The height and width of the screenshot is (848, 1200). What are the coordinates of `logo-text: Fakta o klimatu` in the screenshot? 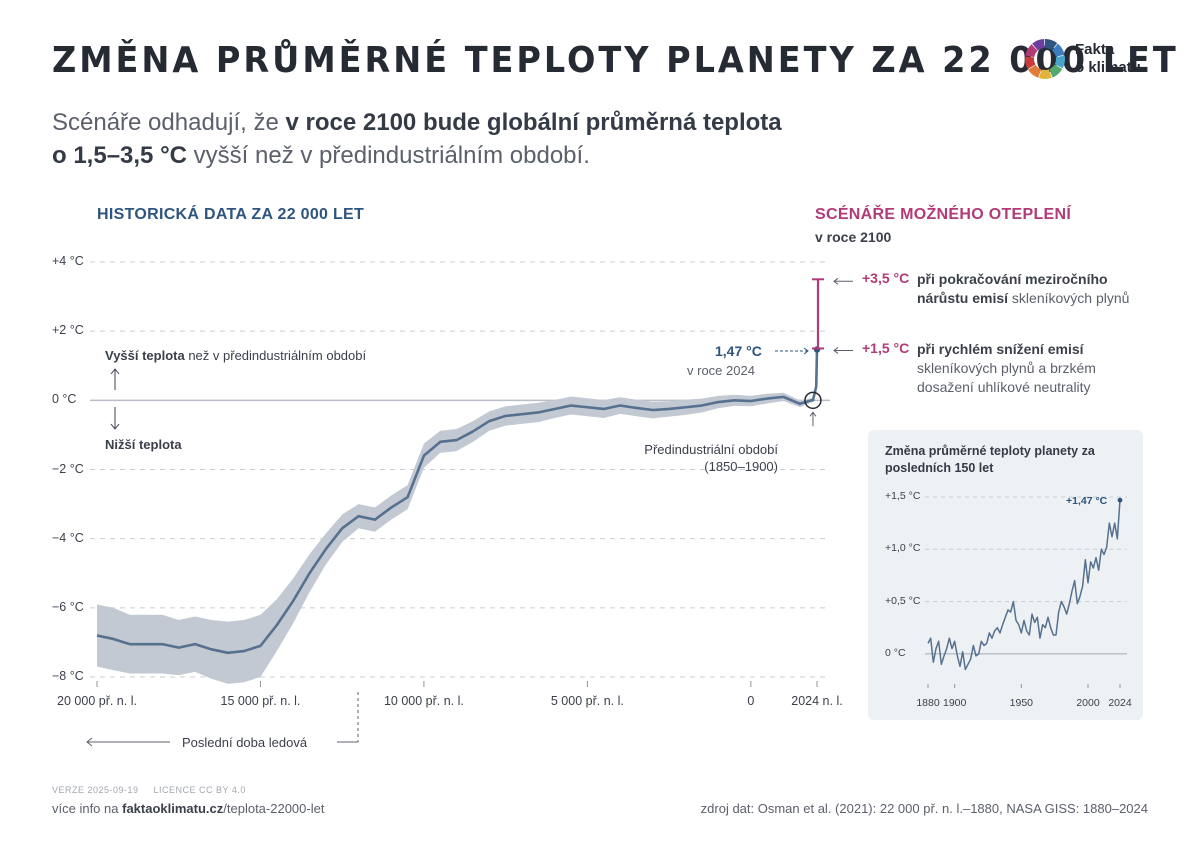 It's located at (1108, 58).